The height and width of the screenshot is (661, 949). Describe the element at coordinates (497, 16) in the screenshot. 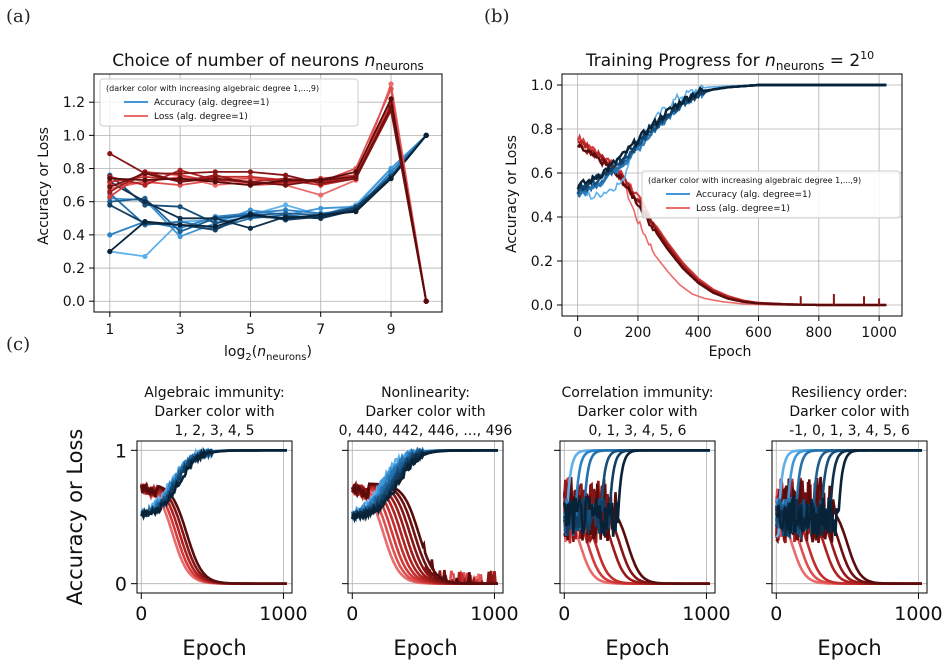

I see `panel-tag-b: (b)` at that location.